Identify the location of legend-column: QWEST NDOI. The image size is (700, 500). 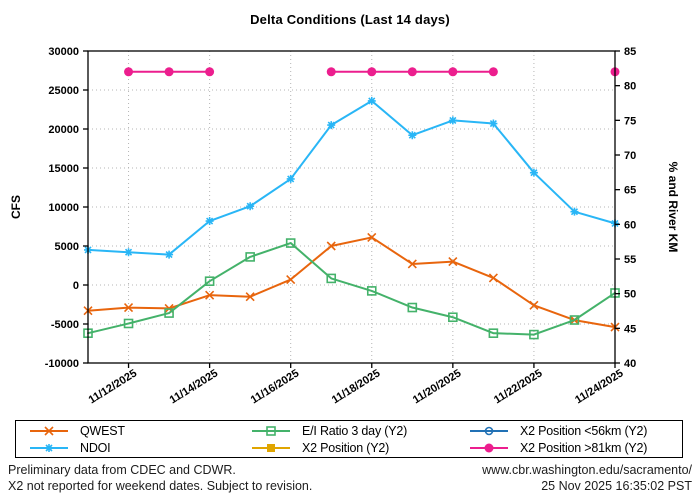
(132, 439).